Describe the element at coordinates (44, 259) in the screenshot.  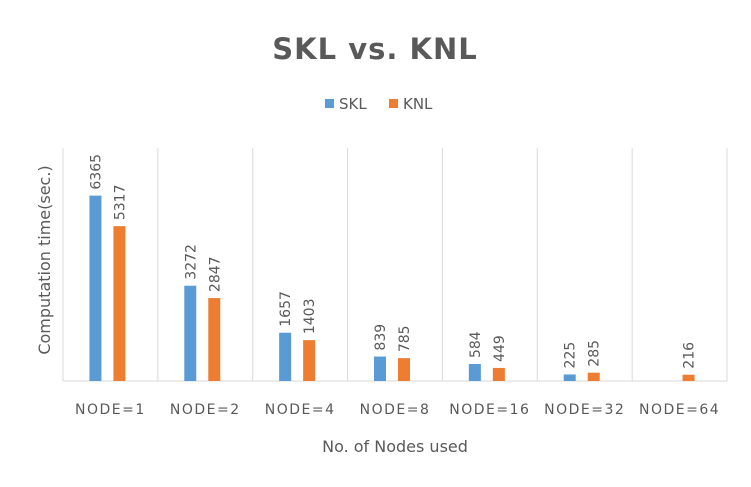
I see `y-axis-title: Computation time(sec.)` at that location.